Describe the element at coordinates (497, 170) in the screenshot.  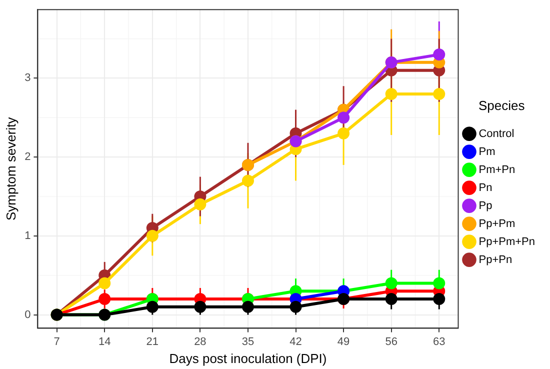
I see `legend-label: Pm+Pn` at that location.